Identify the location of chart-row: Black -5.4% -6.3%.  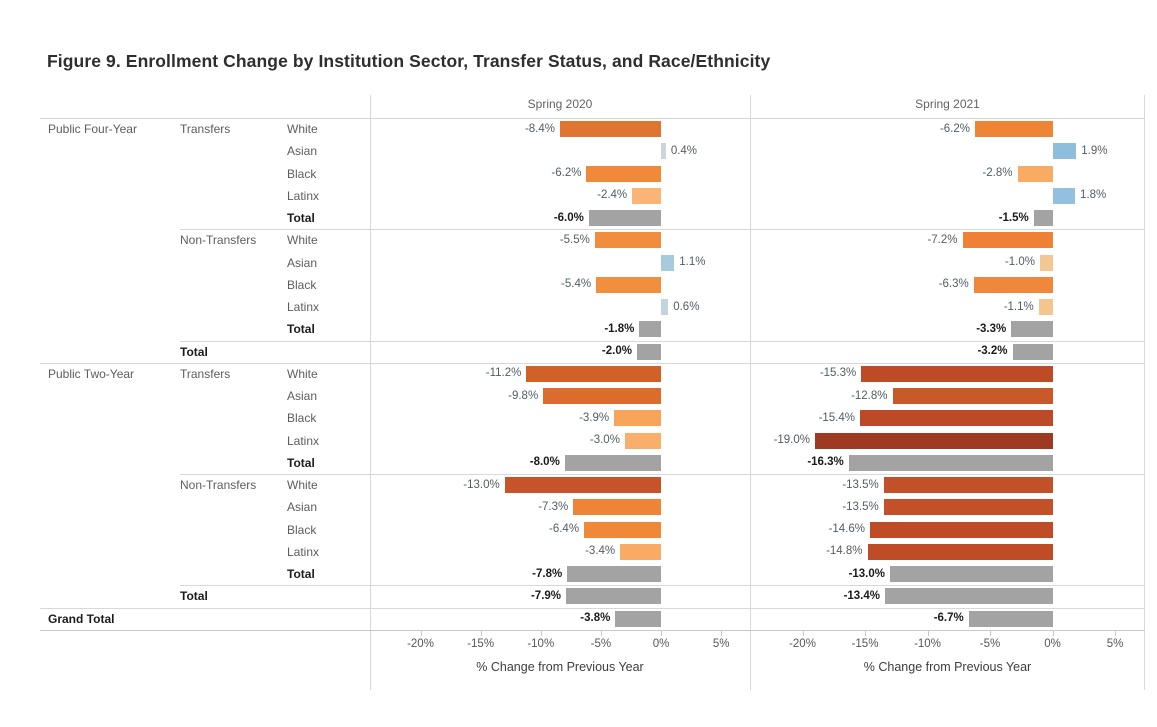
(592, 285).